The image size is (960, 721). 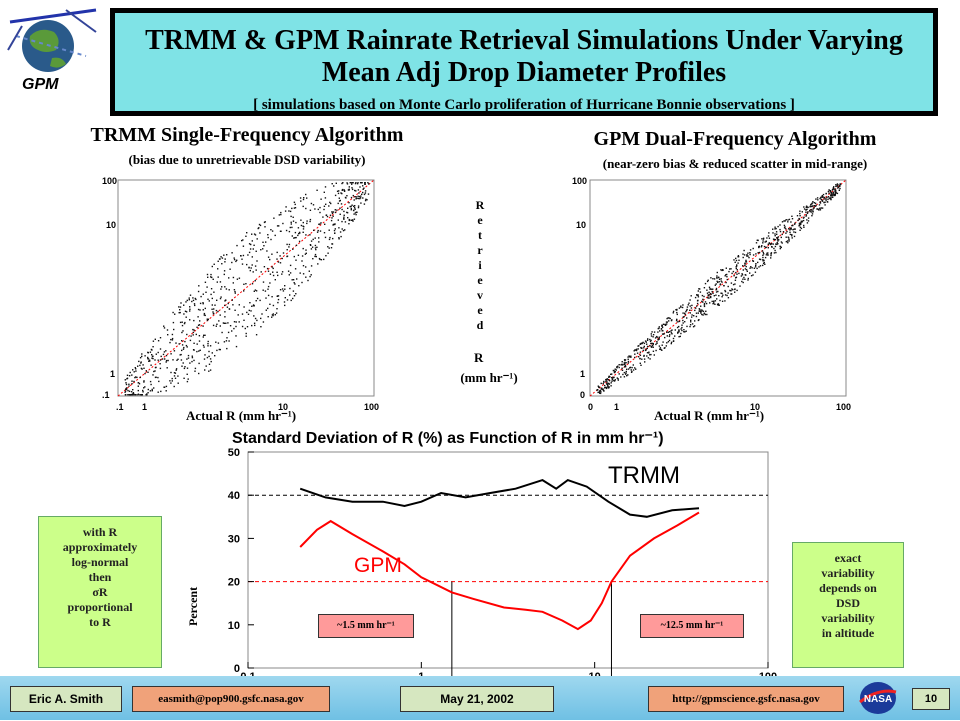 What do you see at coordinates (231, 699) in the screenshot?
I see `footer-email: easmith@pop900.gsfc.nasa.gov` at bounding box center [231, 699].